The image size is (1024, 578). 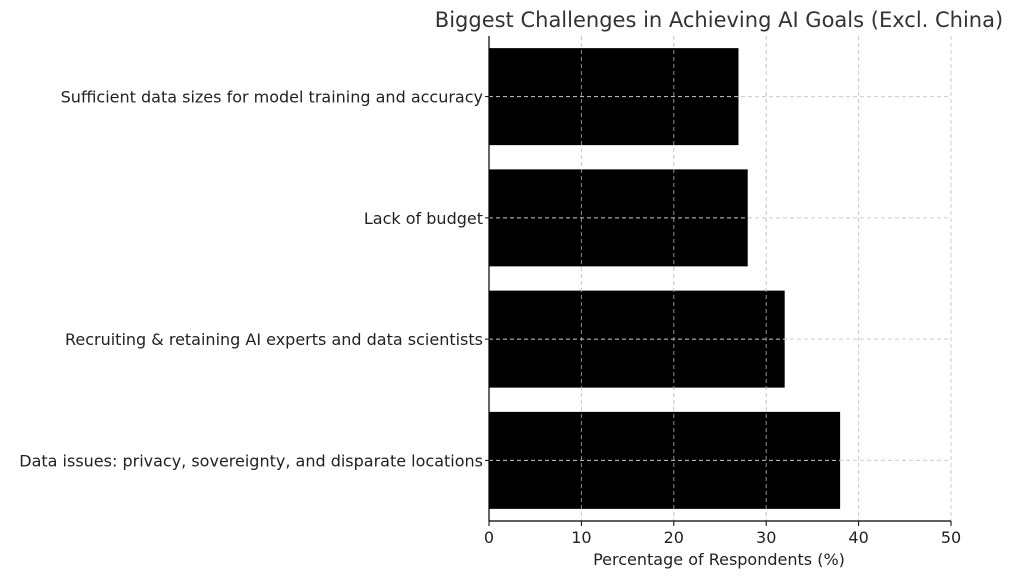 What do you see at coordinates (423, 218) in the screenshot?
I see `y-tick-label: Lack of budget` at bounding box center [423, 218].